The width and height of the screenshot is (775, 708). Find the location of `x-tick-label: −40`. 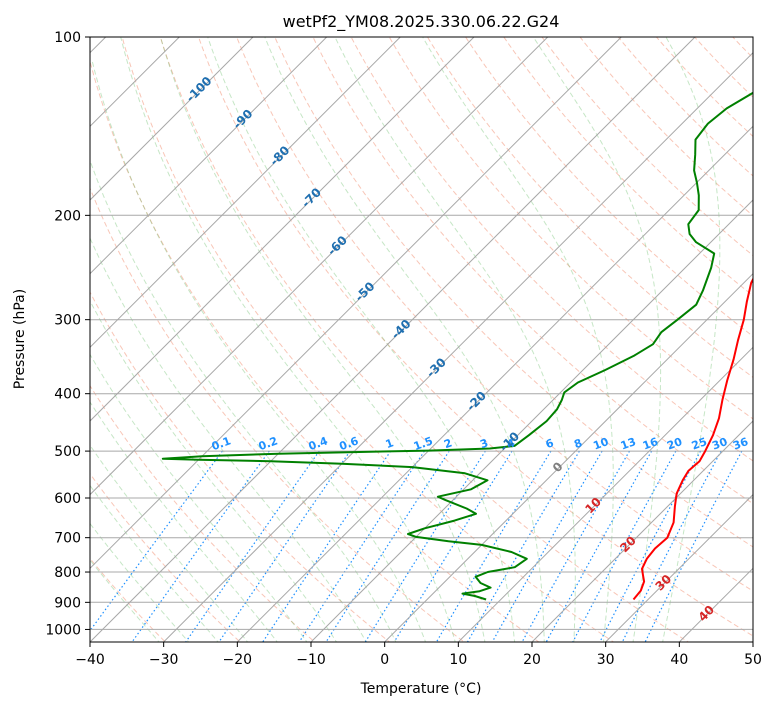

x-tick-label: −40 is located at coordinates (90, 660).